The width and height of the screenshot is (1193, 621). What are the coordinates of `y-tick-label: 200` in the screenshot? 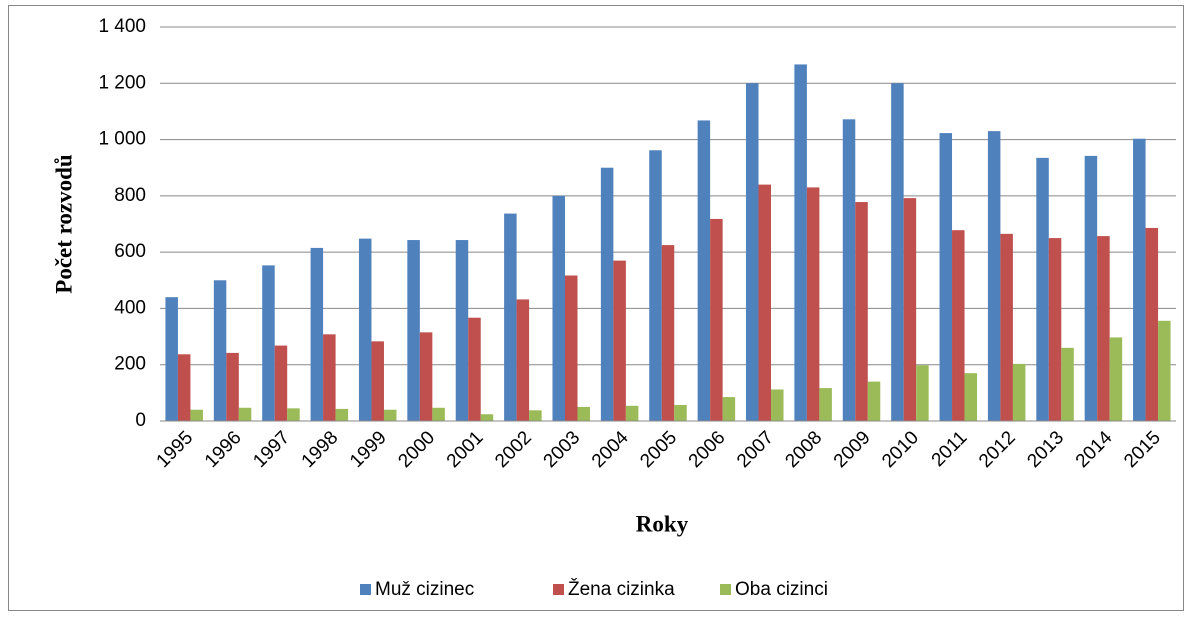 It's located at (130, 364).